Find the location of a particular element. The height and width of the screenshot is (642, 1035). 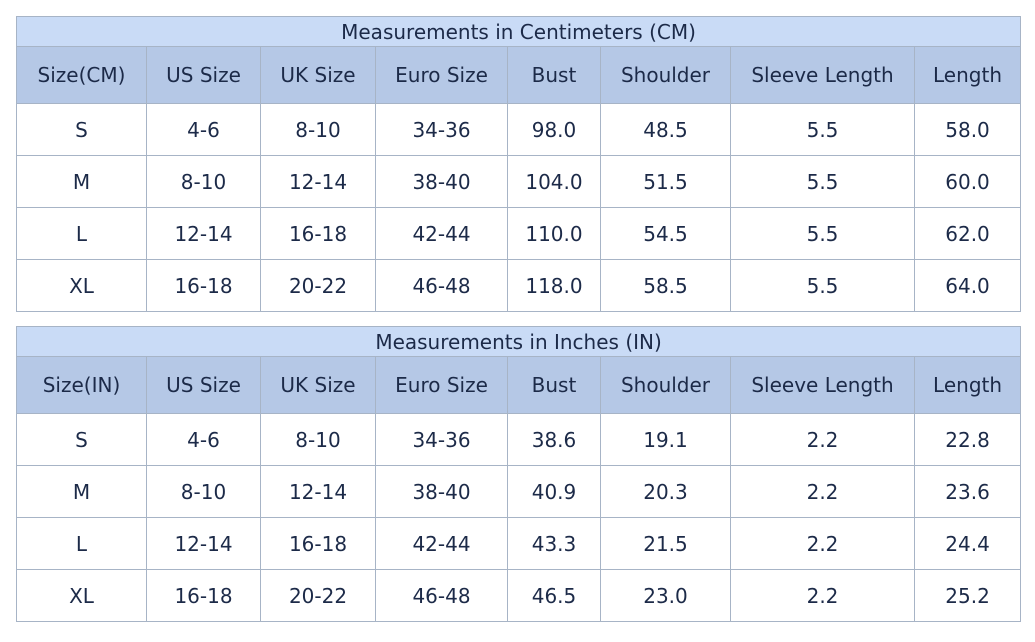

data-row: XL 16-18 20-22 46-48 46.5 23.0 2.2 25.2 is located at coordinates (519, 595).